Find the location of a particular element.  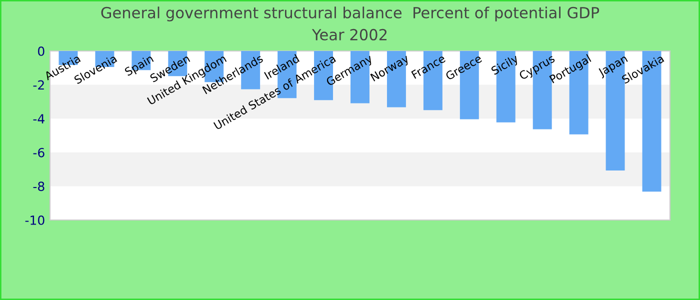

chart-subtitle: Year 2002 is located at coordinates (349, 34).